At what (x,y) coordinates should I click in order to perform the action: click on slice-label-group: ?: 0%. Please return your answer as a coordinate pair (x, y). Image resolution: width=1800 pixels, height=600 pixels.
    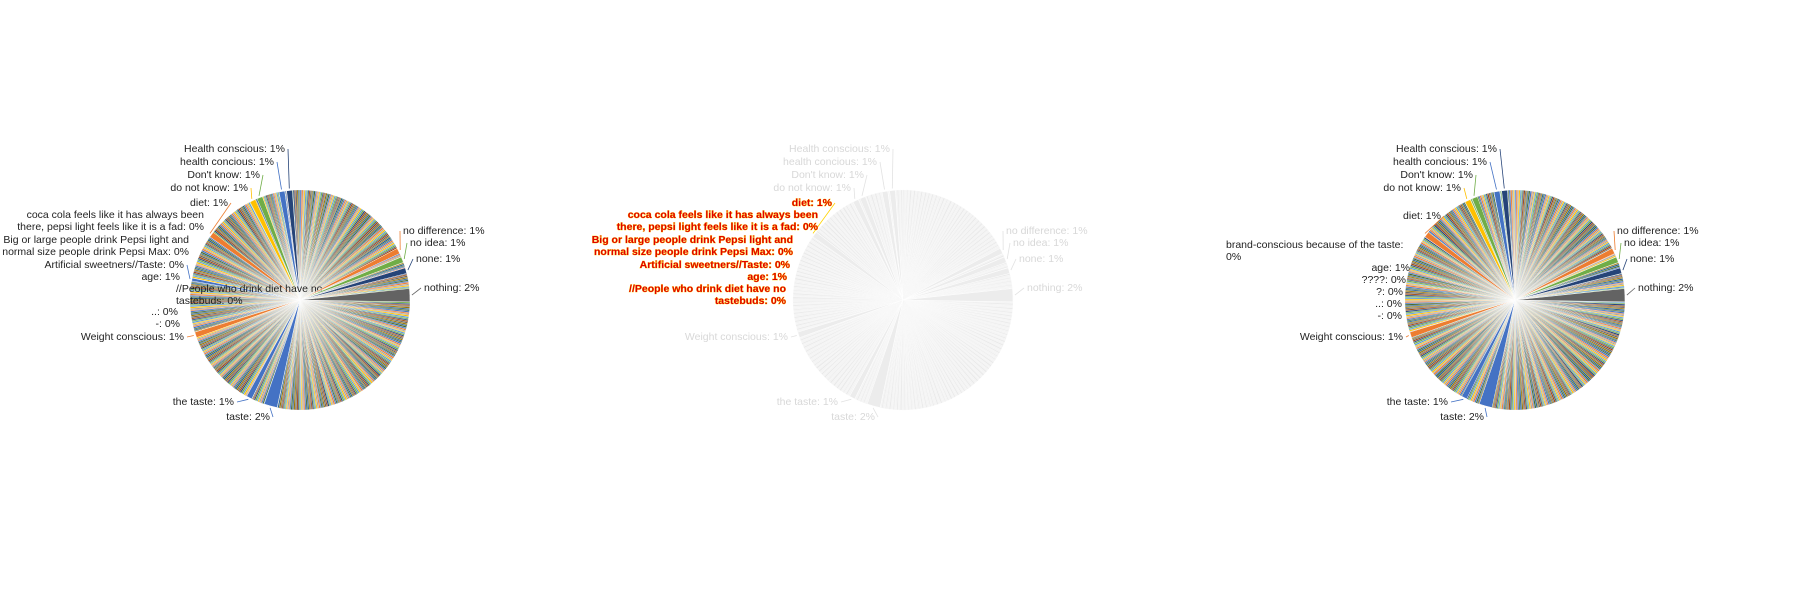
    Looking at the image, I should click on (1389, 292).